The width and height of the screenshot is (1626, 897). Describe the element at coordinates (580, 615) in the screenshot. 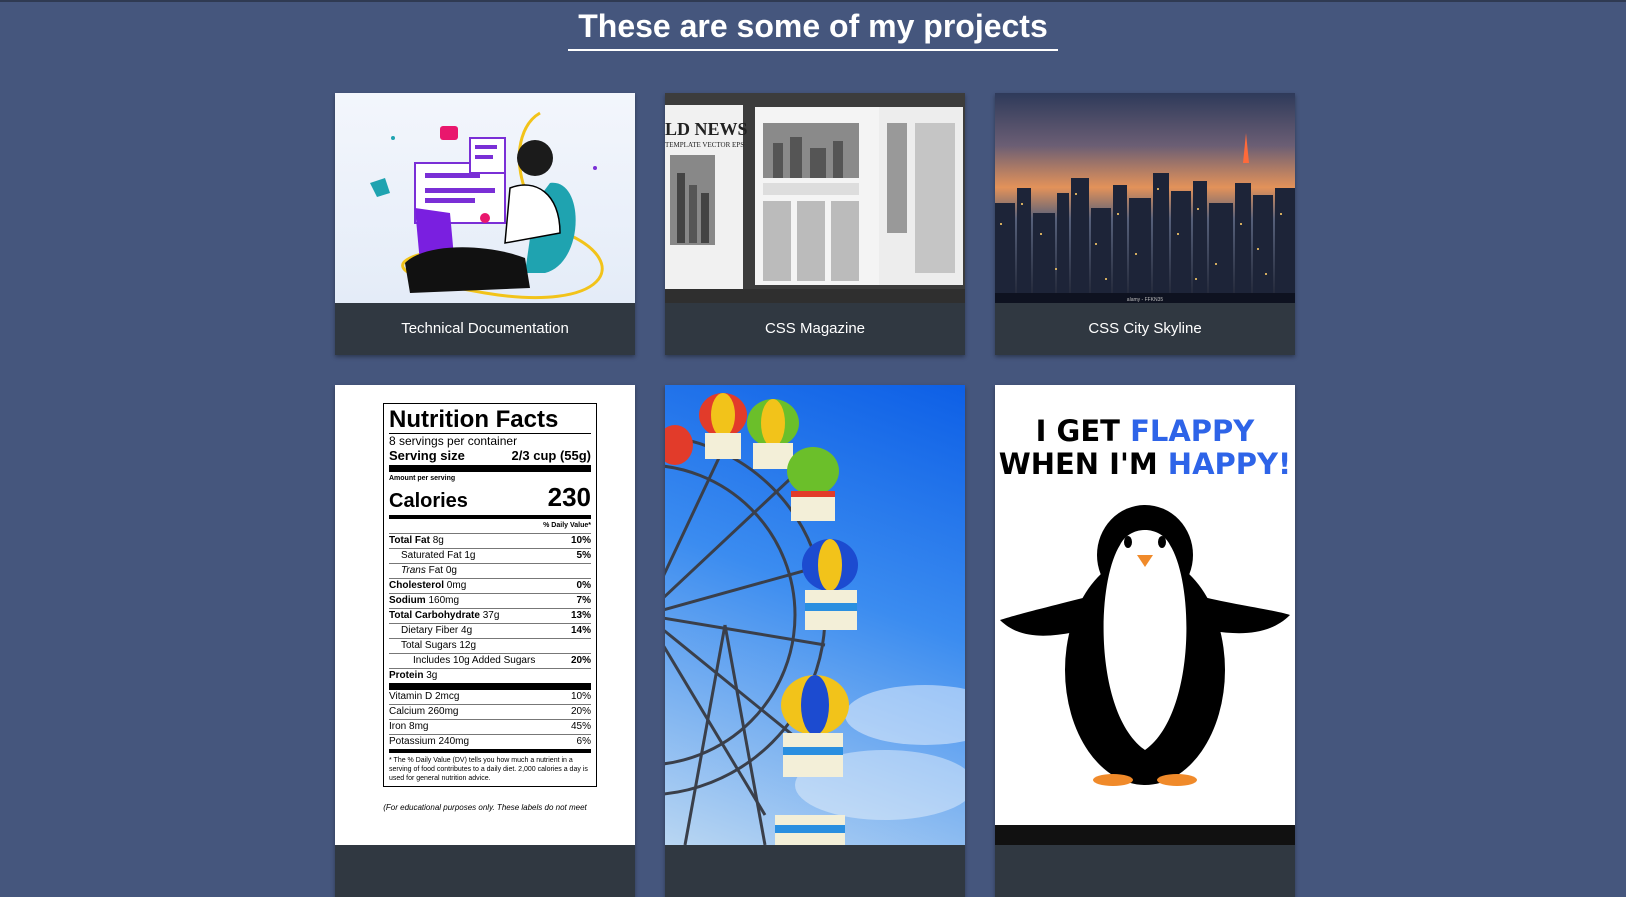

I see `nutrient-dv: 13%` at that location.